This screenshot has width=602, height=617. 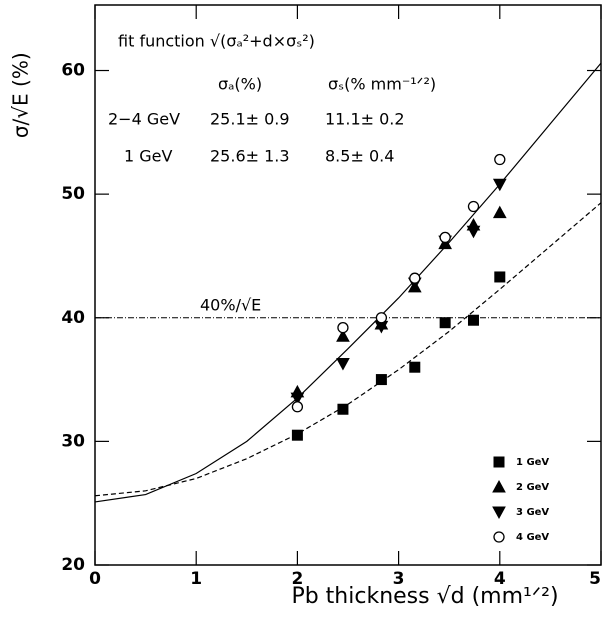 I want to click on fit-cell: 8.5± 0.4, so click(x=359, y=156).